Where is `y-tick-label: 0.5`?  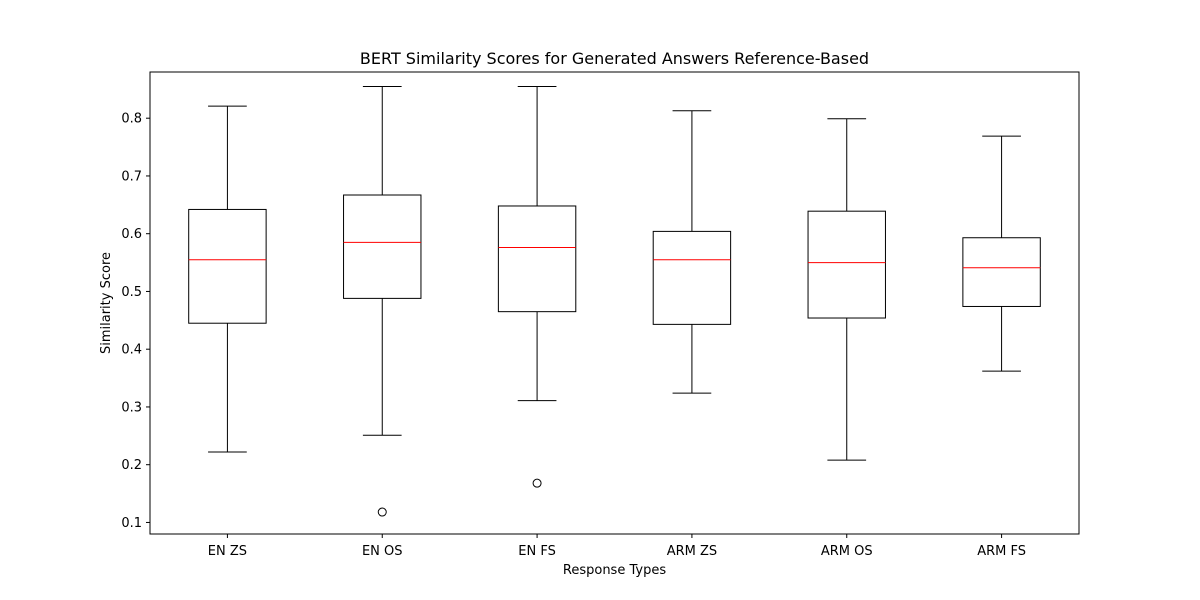
y-tick-label: 0.5 is located at coordinates (131, 292).